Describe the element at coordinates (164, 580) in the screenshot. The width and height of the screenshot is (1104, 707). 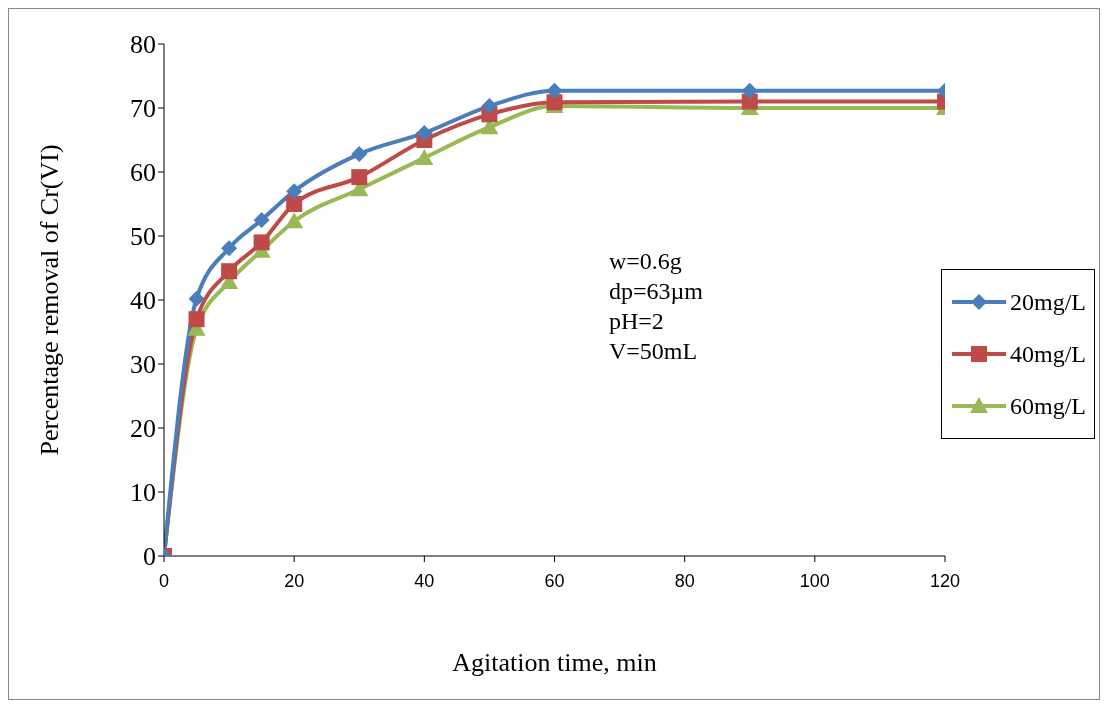
I see `x-tick-label: 0` at that location.